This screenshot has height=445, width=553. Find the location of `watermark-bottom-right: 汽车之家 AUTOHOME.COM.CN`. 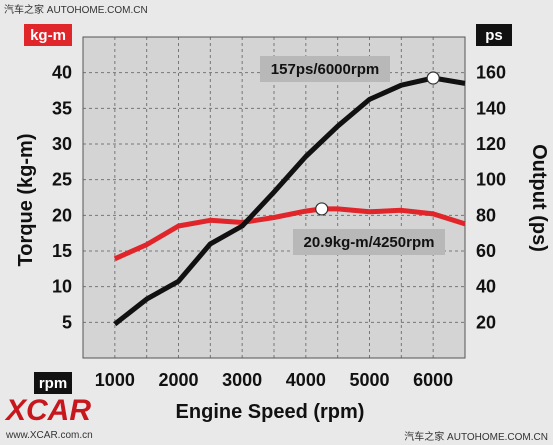

watermark-bottom-right: 汽车之家 AUTOHOME.COM.CN is located at coordinates (476, 436).